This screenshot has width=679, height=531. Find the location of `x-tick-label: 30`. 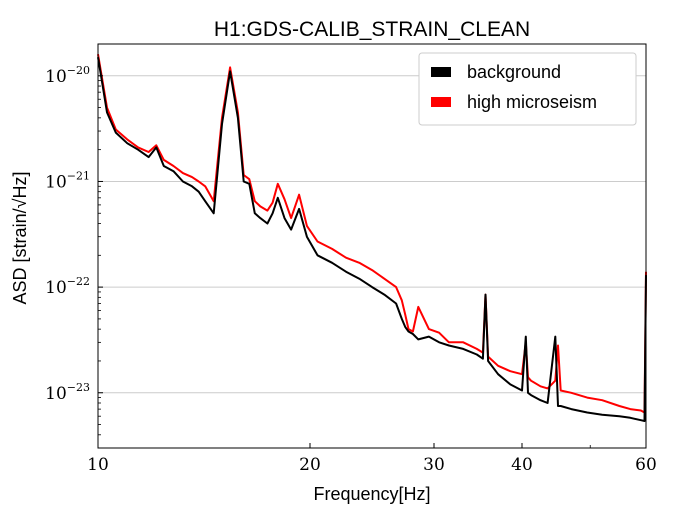

x-tick-label: 30 is located at coordinates (434, 465).